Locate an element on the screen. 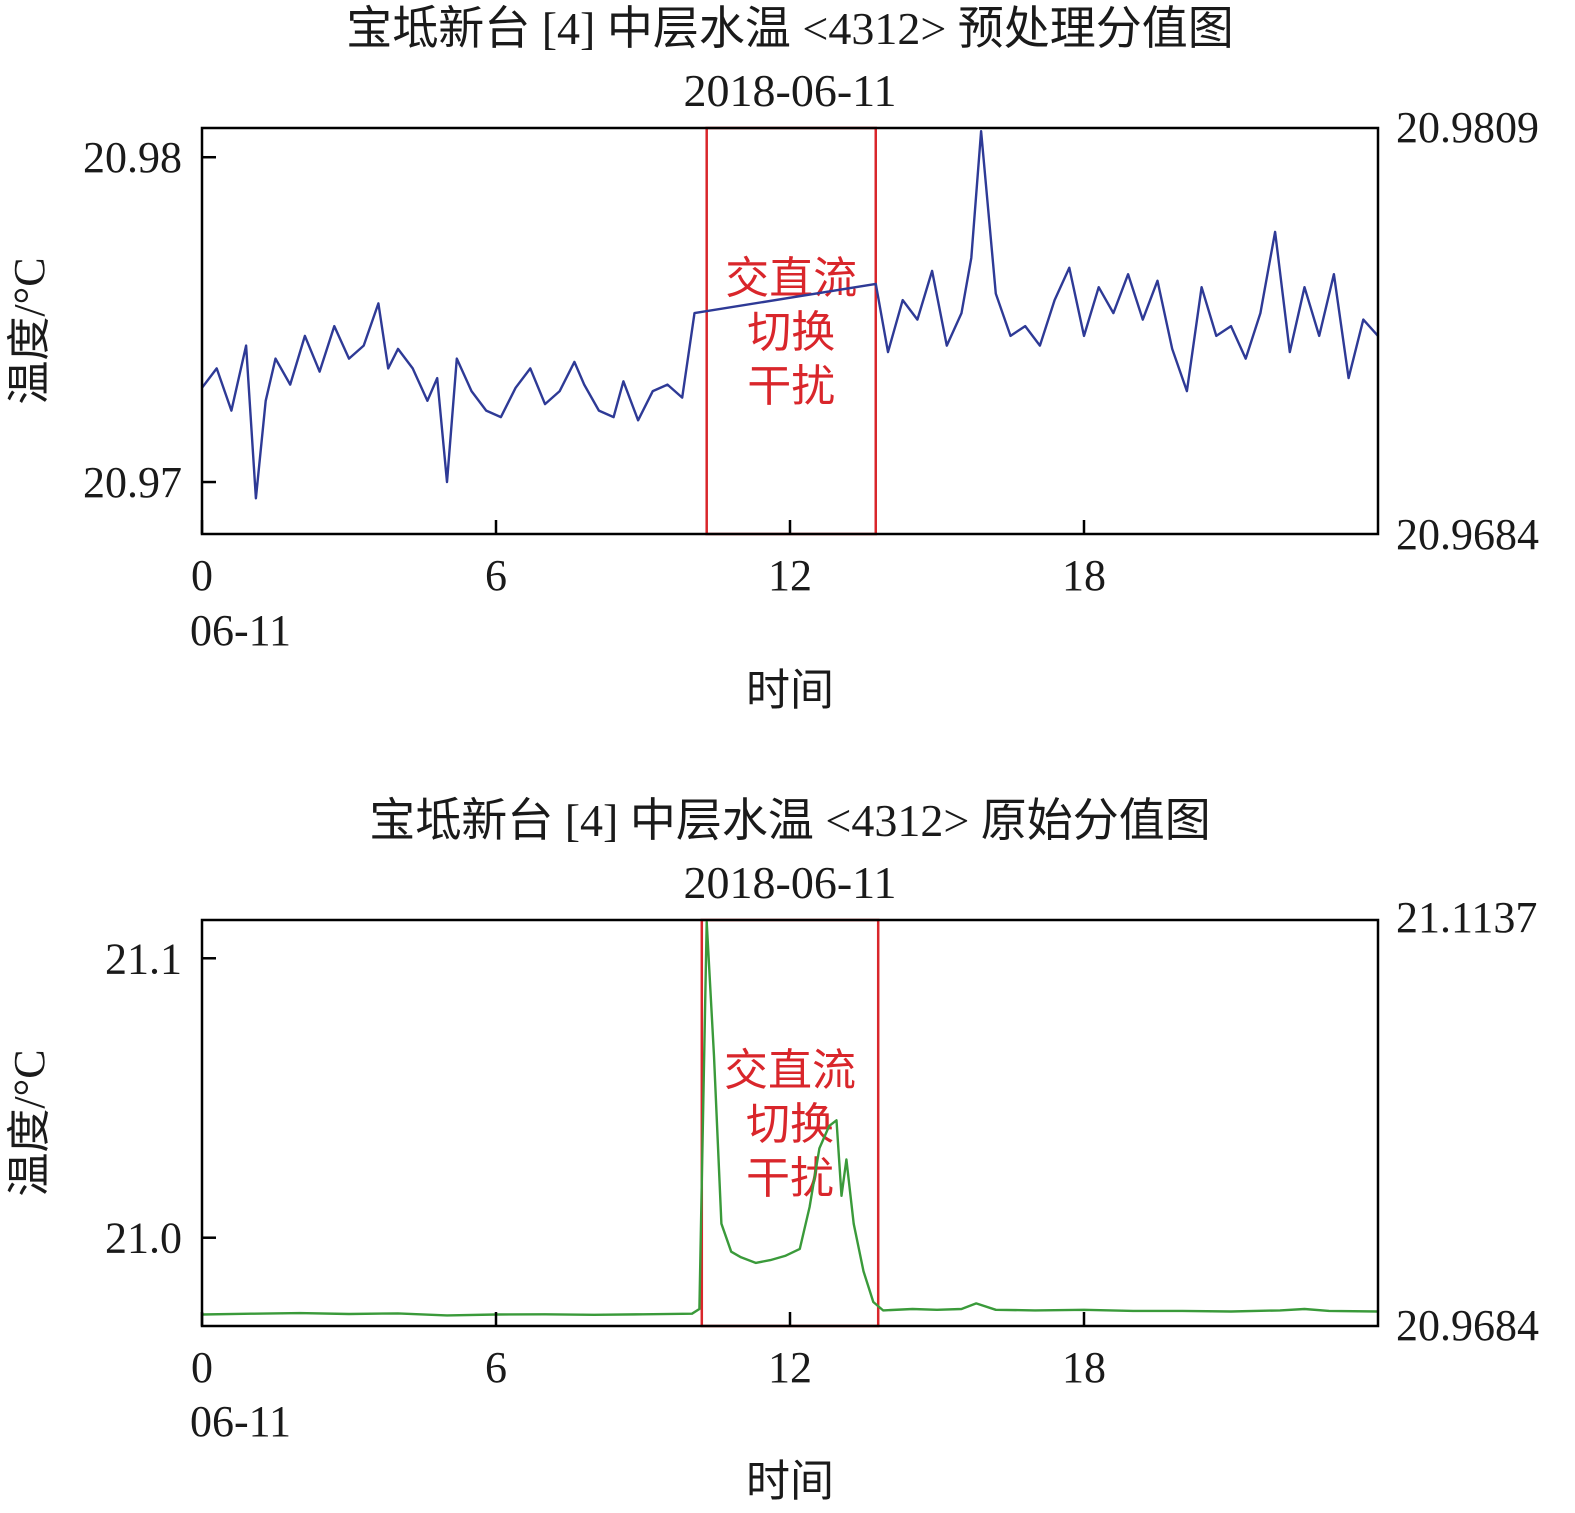 This screenshot has width=1575, height=1513. chart-title: 宝坻新台 [4] 中层水温 <4312> 原始分值图 is located at coordinates (790, 820).